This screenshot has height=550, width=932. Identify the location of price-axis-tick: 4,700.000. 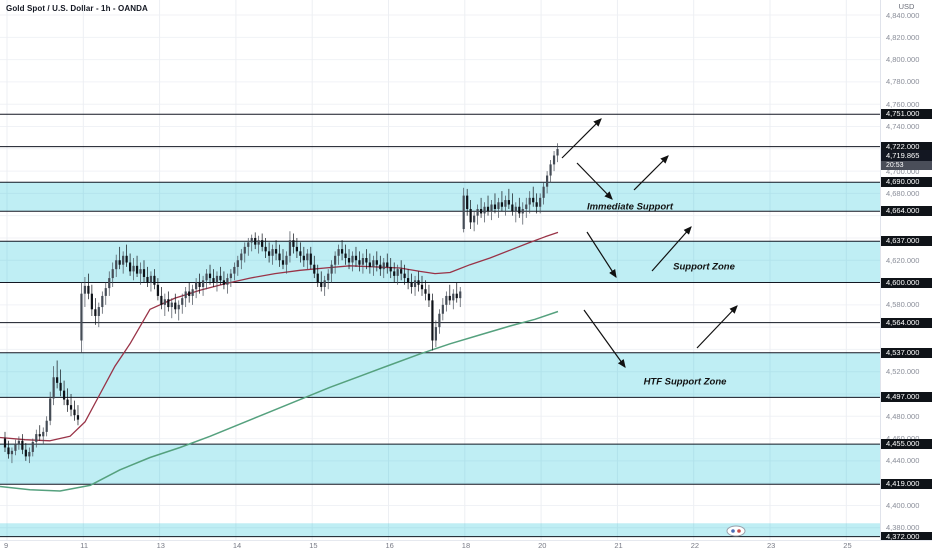
(903, 171).